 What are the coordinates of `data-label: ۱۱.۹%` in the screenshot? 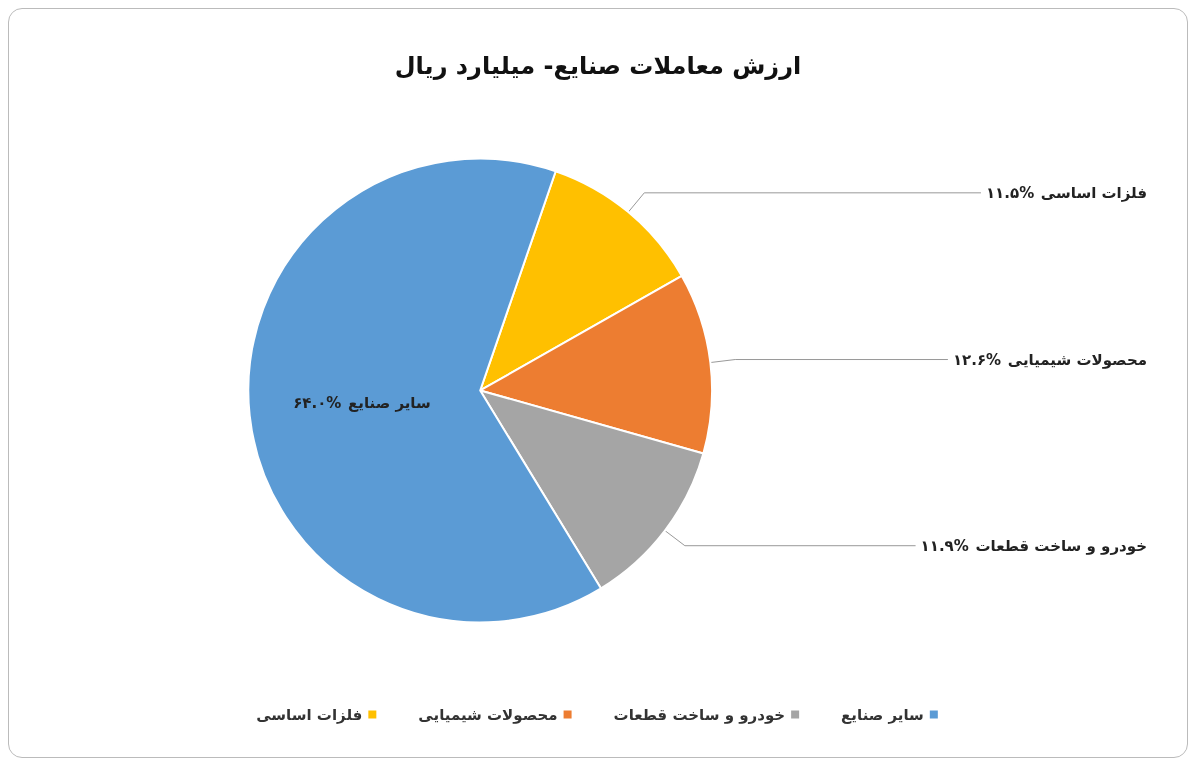 It's located at (944, 545).